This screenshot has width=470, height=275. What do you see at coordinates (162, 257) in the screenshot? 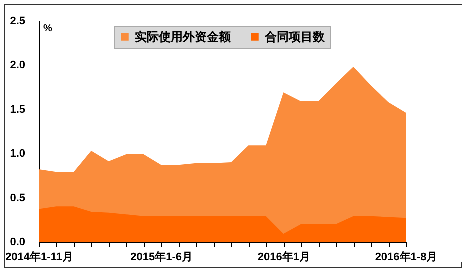
I see `x-tick-label: 2015年1-6月` at bounding box center [162, 257].